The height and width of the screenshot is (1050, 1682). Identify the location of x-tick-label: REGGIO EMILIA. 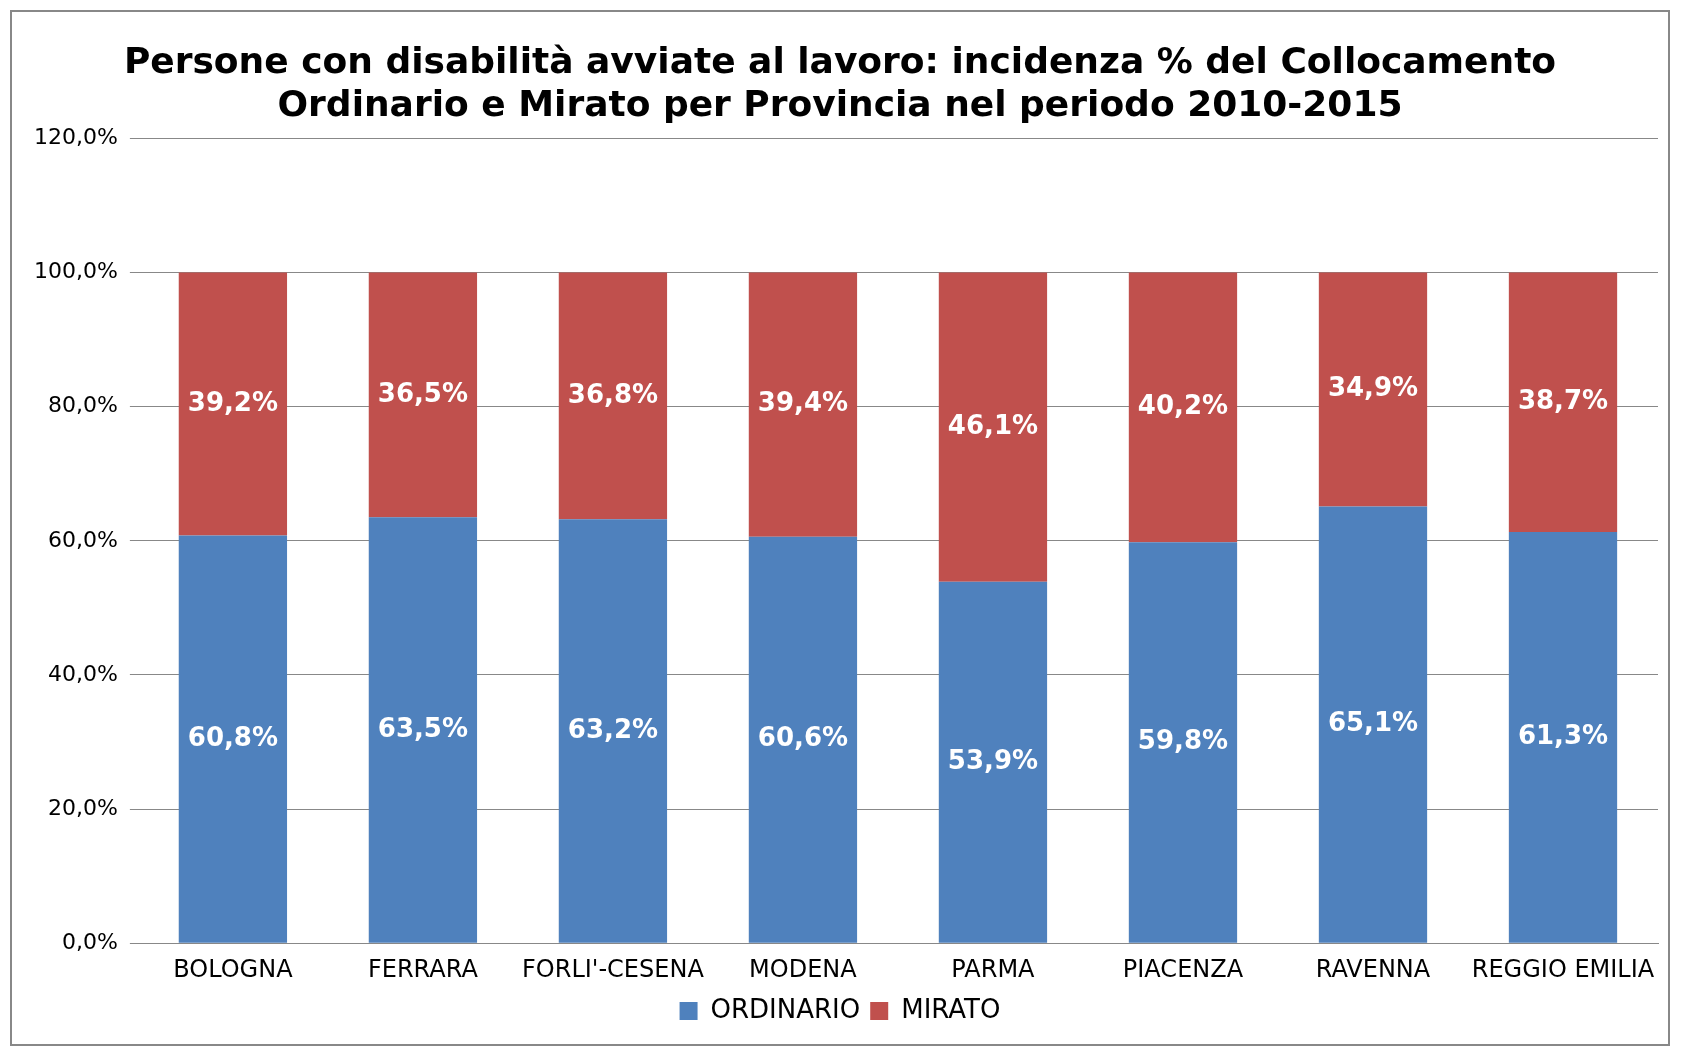
(1563, 968).